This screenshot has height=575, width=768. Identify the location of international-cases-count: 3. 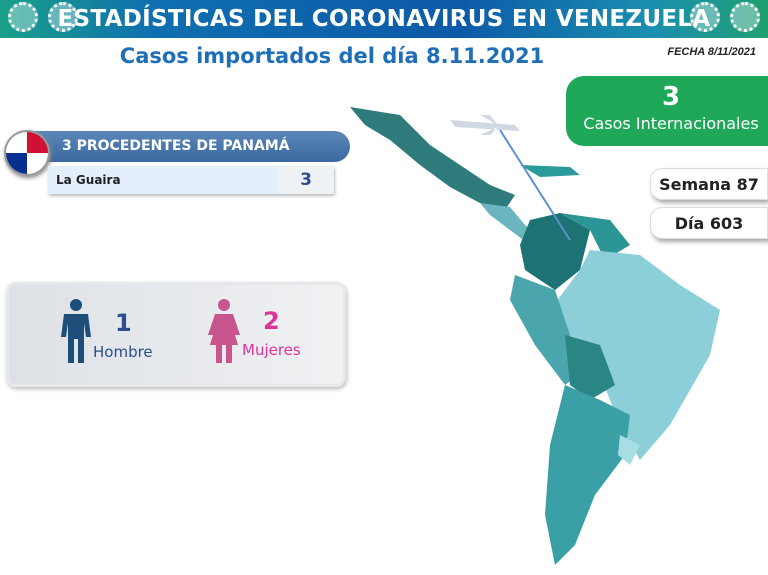
(671, 97).